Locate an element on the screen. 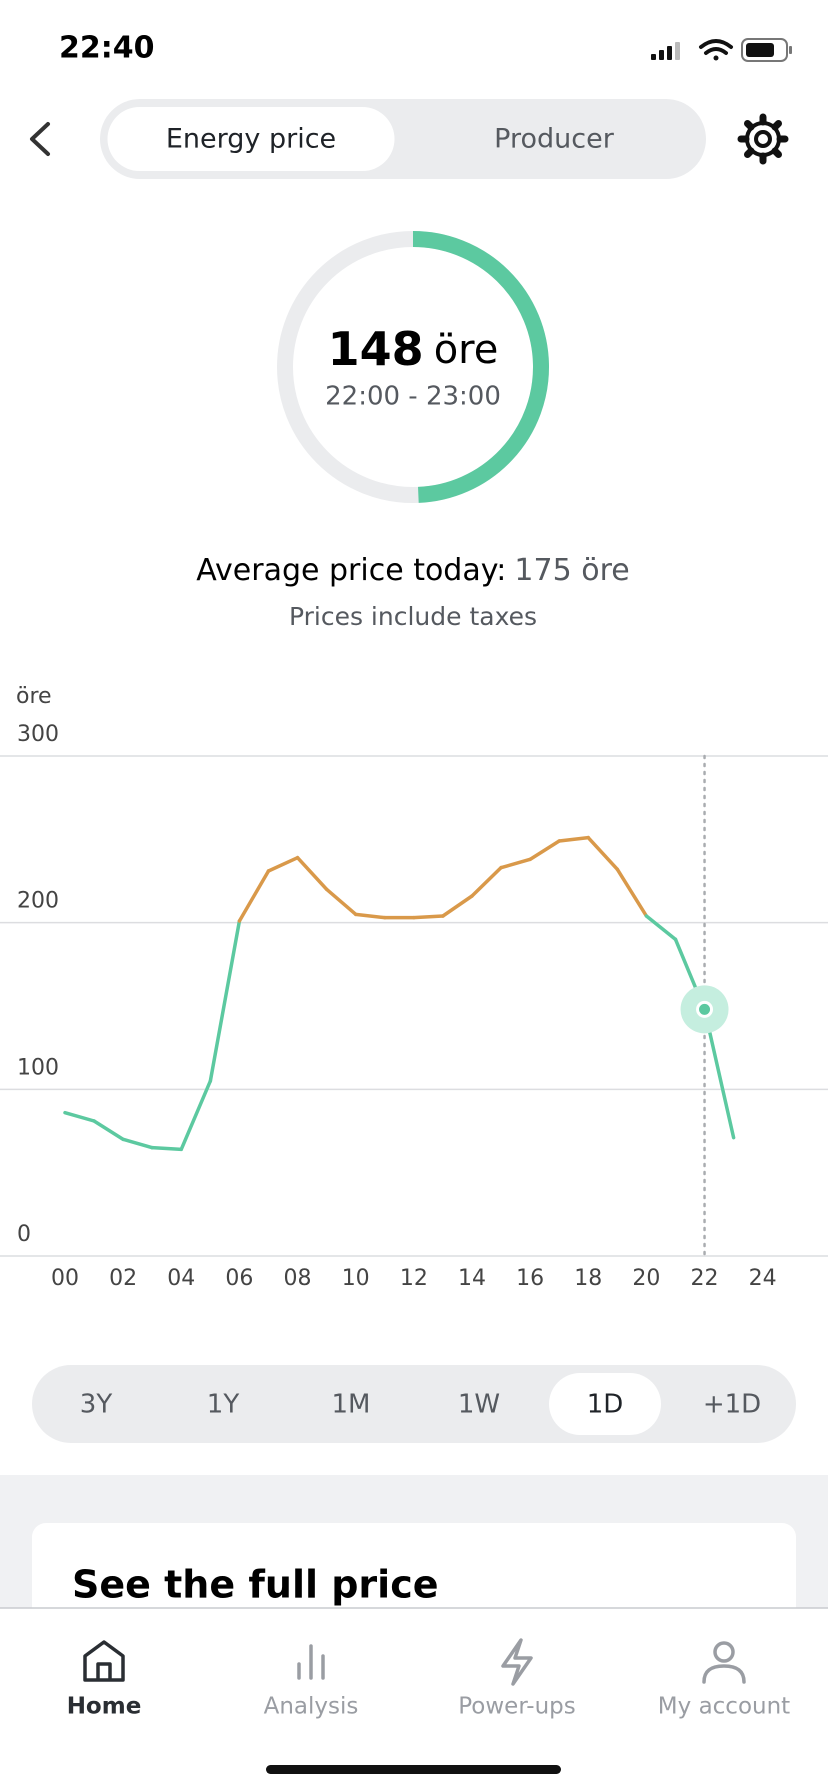  current-price-value: 148 is located at coordinates (376, 349).